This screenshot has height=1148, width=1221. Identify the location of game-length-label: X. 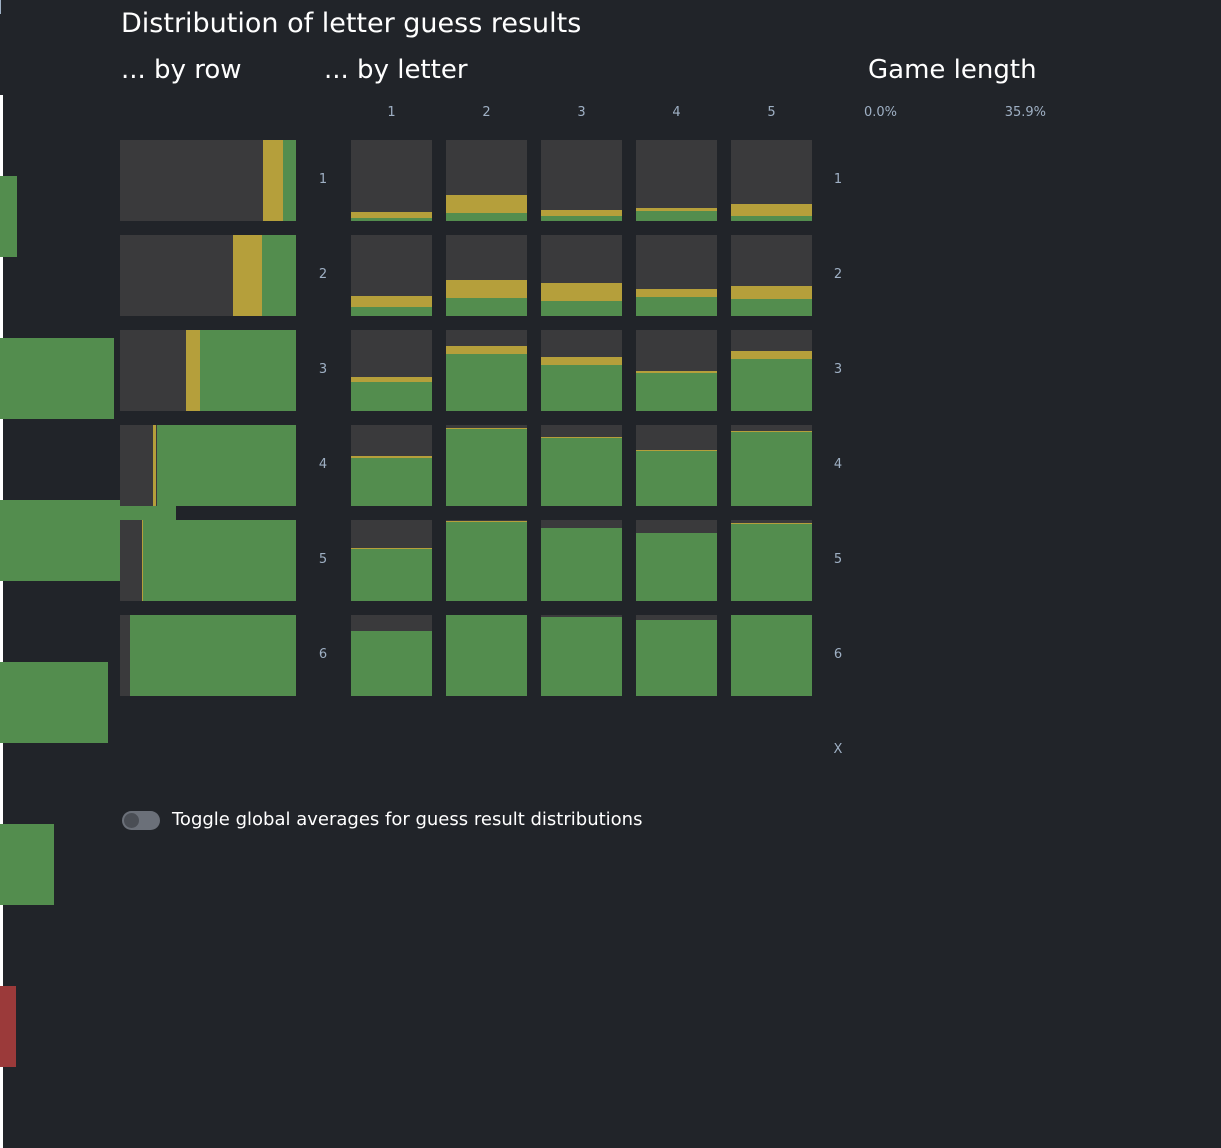
(838, 749).